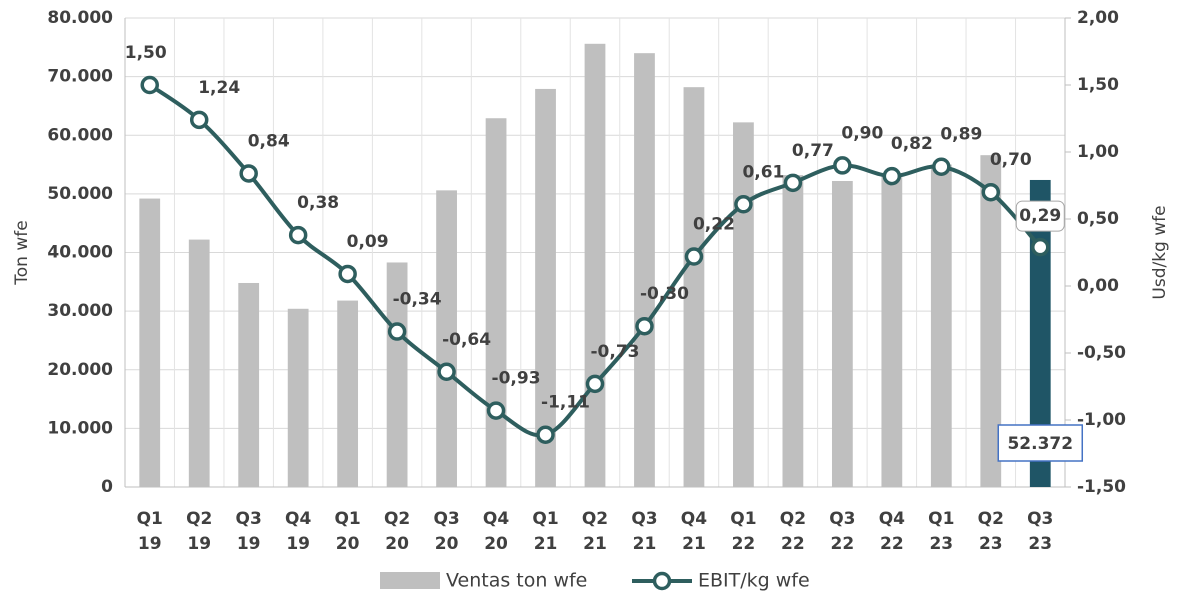 The width and height of the screenshot is (1177, 598). What do you see at coordinates (941, 531) in the screenshot?
I see `x-tick-label: Q1 23` at bounding box center [941, 531].